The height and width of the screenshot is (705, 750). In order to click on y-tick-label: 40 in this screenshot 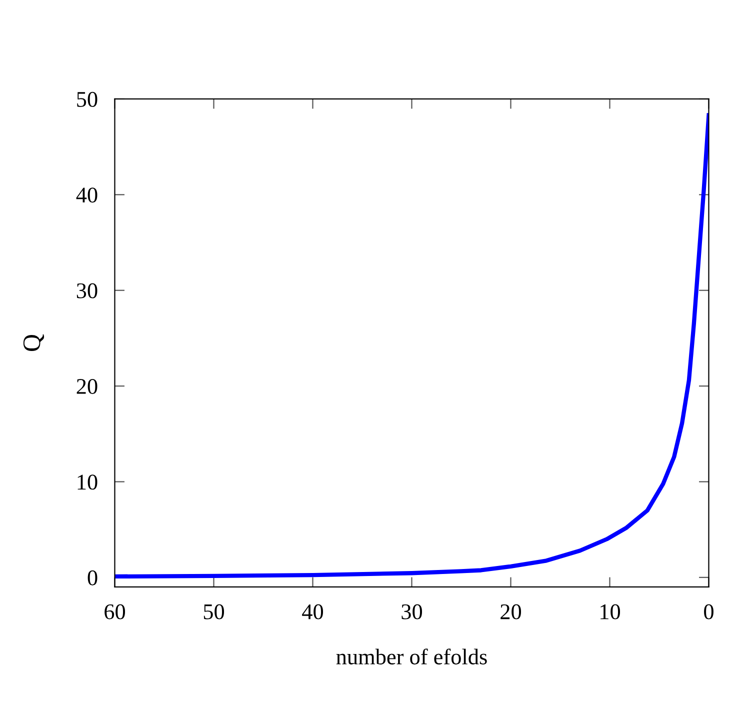, I will do `click(87, 195)`.